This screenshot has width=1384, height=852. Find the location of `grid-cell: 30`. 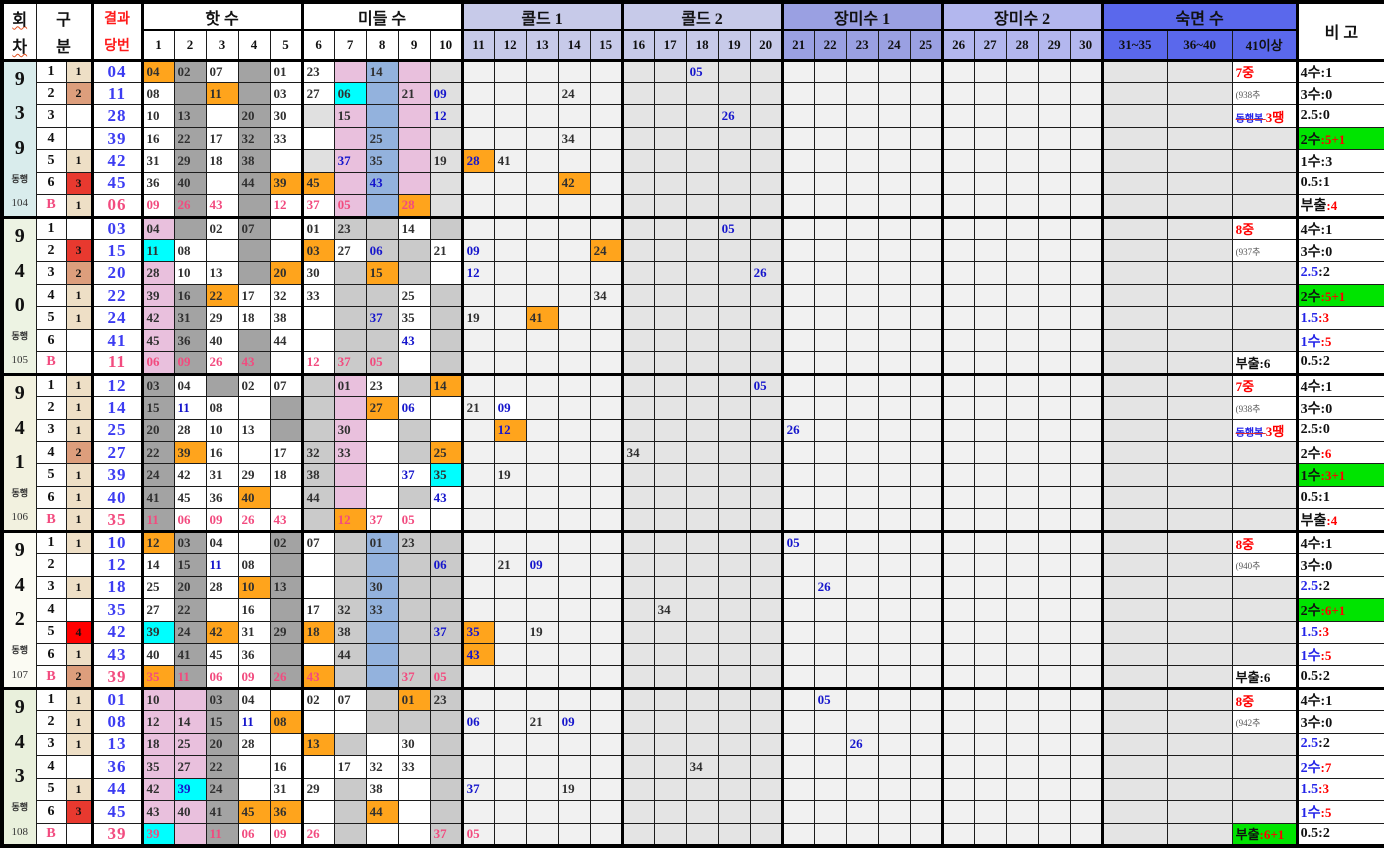

grid-cell: 30 is located at coordinates (414, 744).